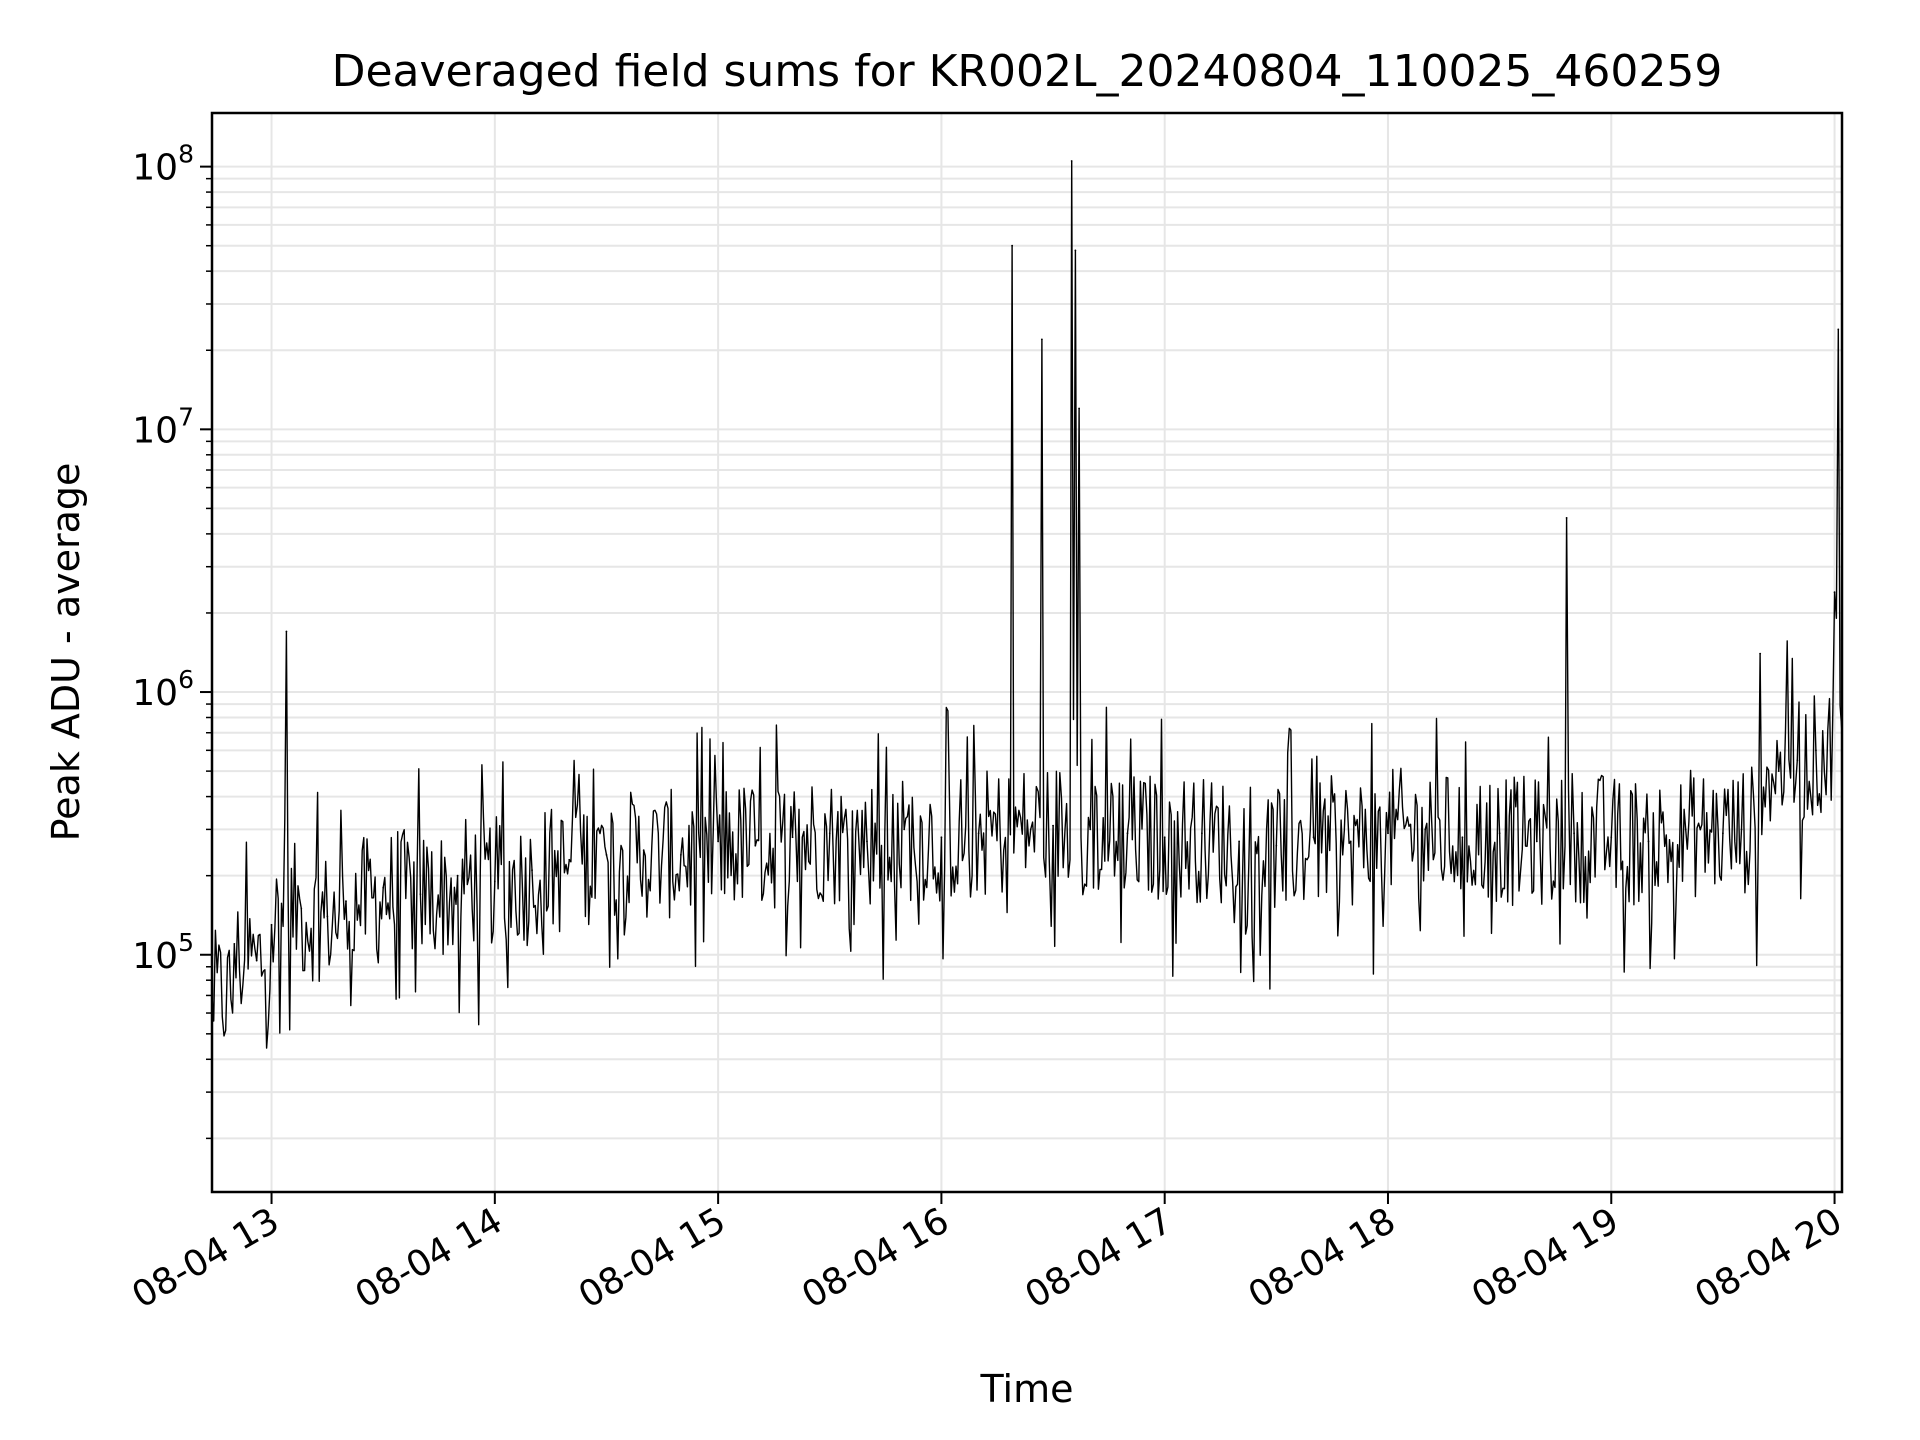  Describe the element at coordinates (66, 652) in the screenshot. I see `y-axis-label: Peak ADU - average` at that location.